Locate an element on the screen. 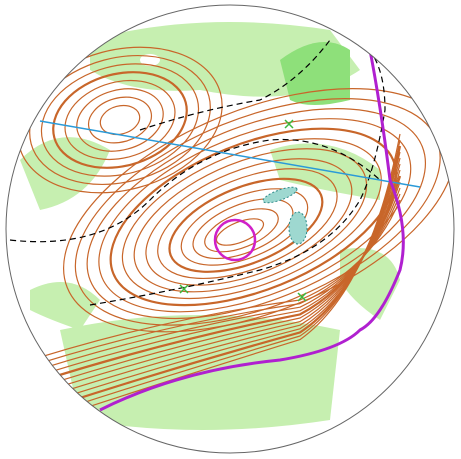 The width and height of the screenshot is (461, 459). stream is located at coordinates (230, 154).